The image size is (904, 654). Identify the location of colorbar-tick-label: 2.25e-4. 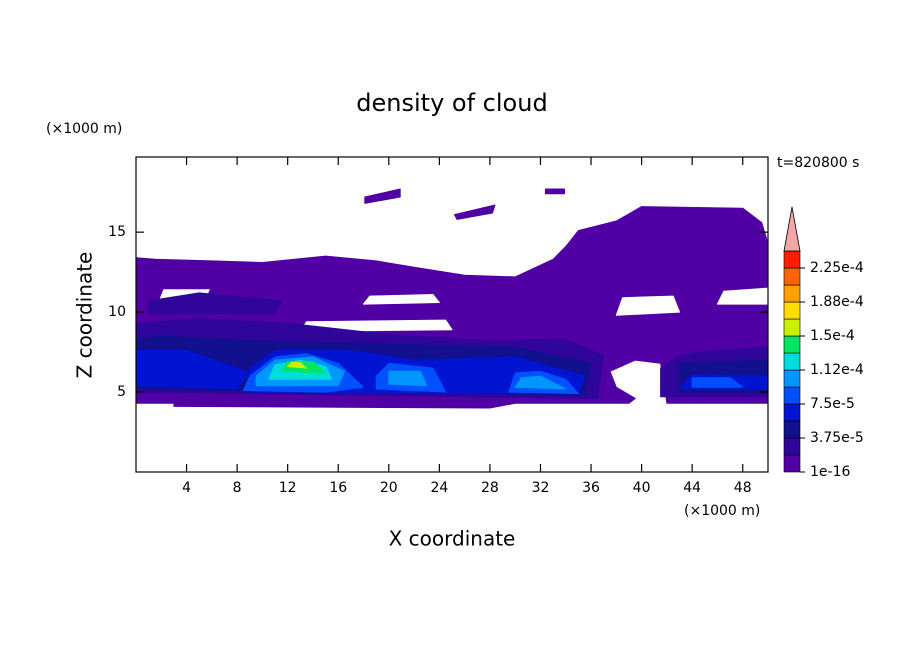
(837, 268).